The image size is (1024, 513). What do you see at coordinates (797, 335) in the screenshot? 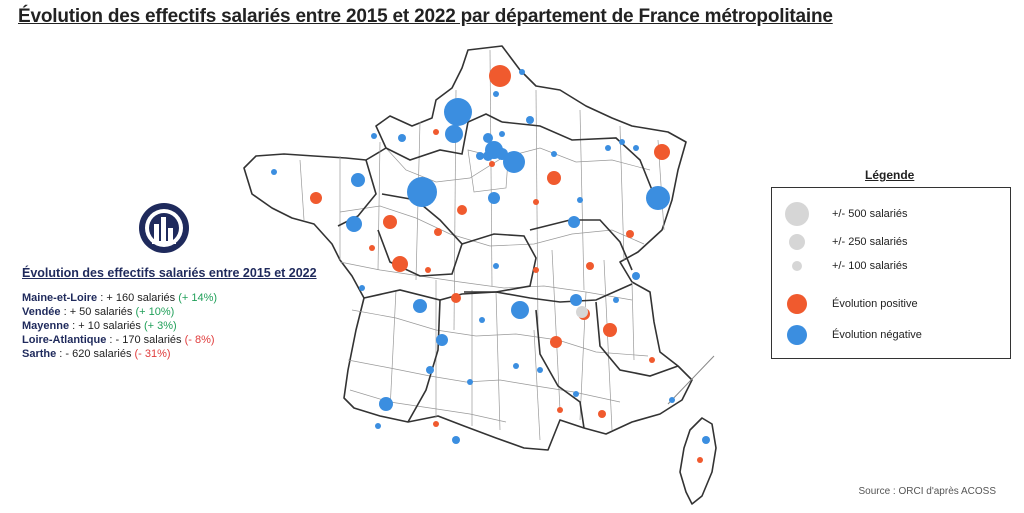
I see `negative-circle` at bounding box center [797, 335].